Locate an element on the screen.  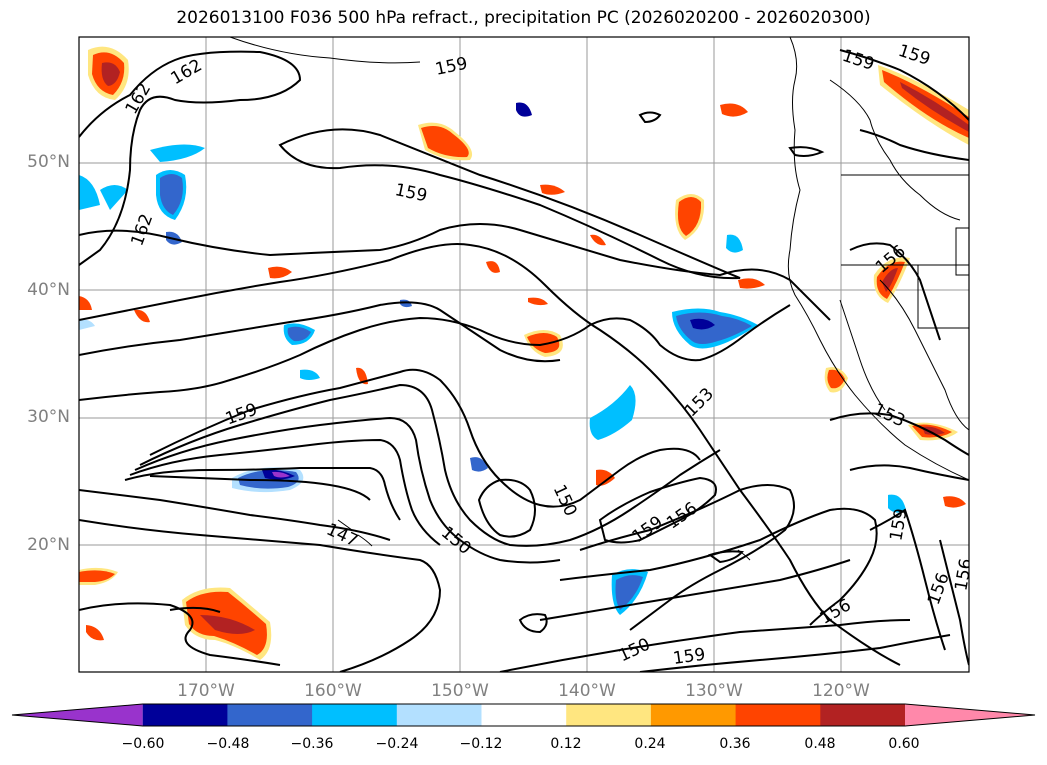
lat-label: 30°N is located at coordinates (48, 417).